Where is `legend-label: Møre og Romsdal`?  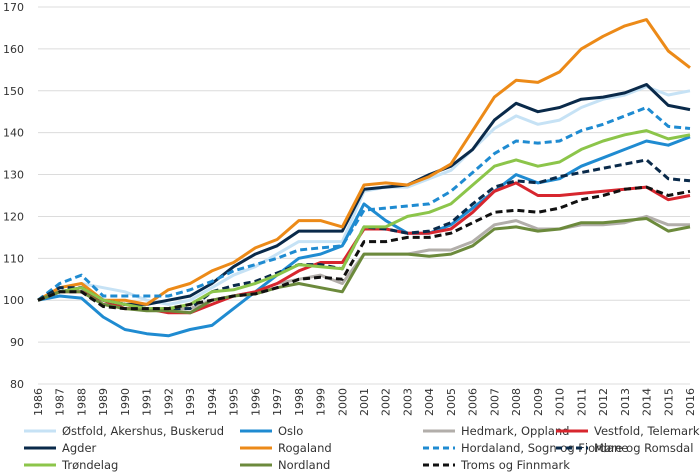
legend-label: Møre og Romsdal is located at coordinates (644, 447).